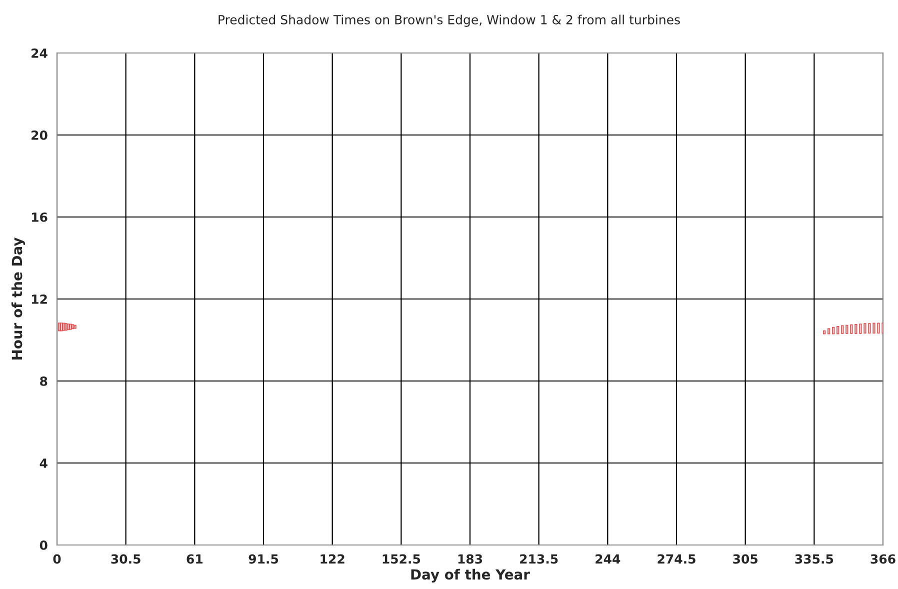 The width and height of the screenshot is (898, 589). I want to click on x-tick-label: 305, so click(745, 559).